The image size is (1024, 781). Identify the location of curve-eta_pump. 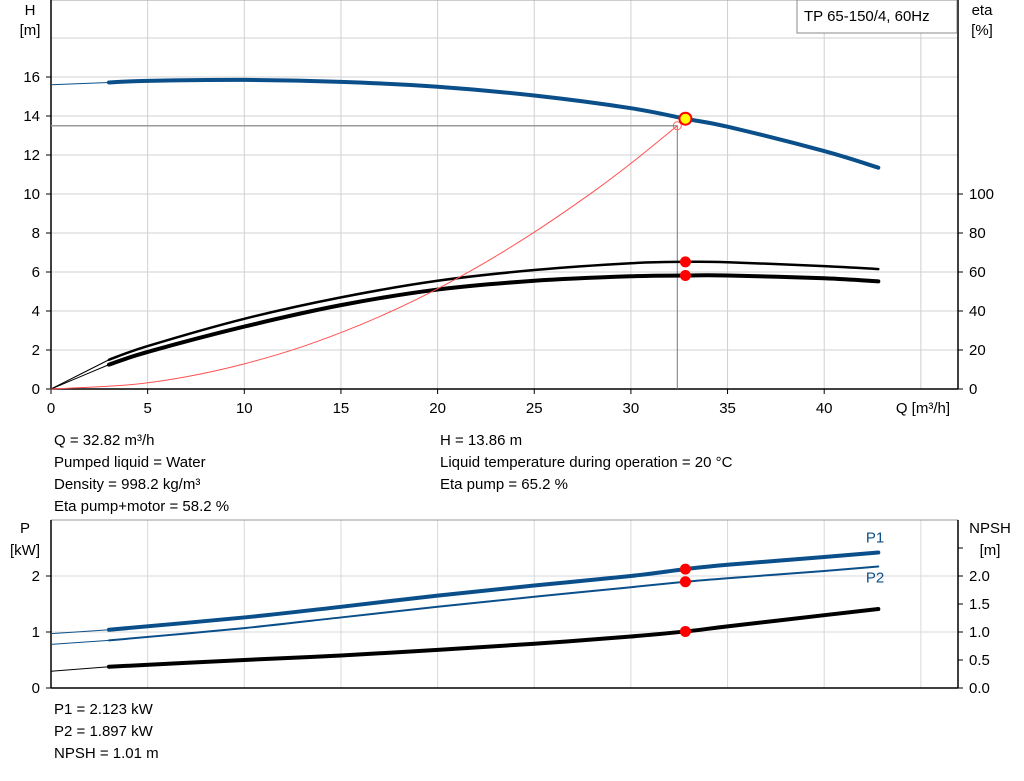
(493, 310).